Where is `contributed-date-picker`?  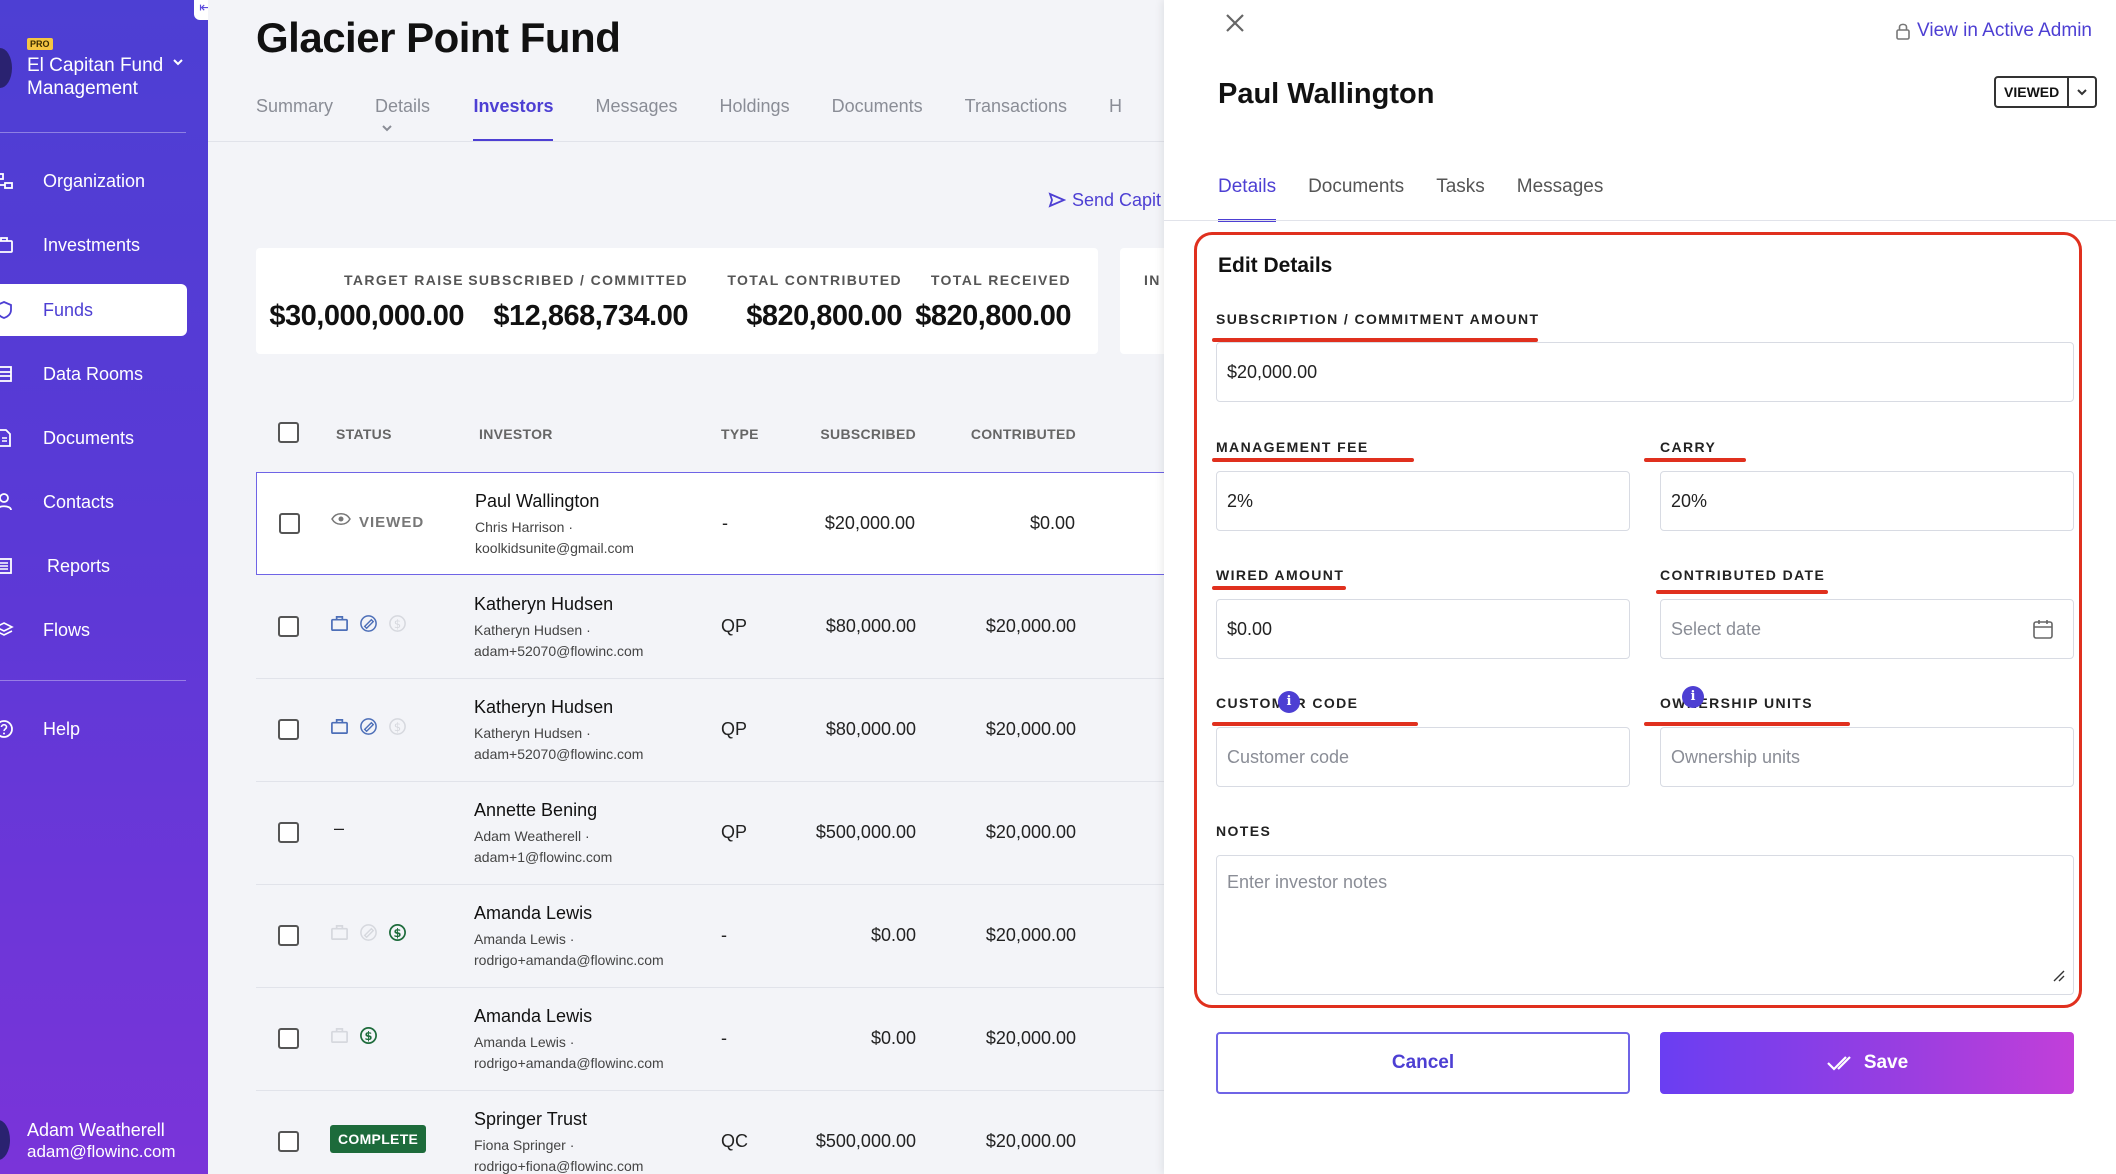
contributed-date-picker is located at coordinates (1867, 629).